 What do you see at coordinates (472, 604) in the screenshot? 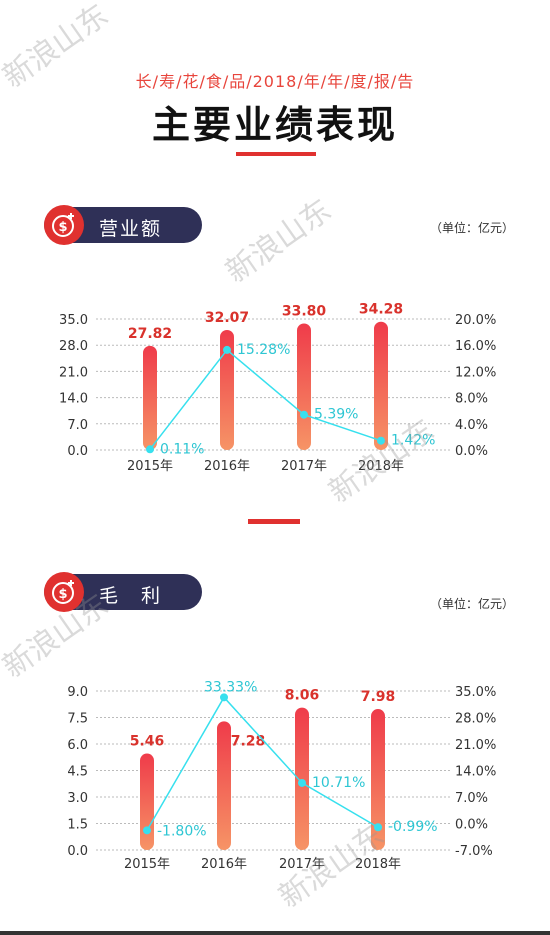
I see `unit-label-gross-profit: （单位：亿元）` at bounding box center [472, 604].